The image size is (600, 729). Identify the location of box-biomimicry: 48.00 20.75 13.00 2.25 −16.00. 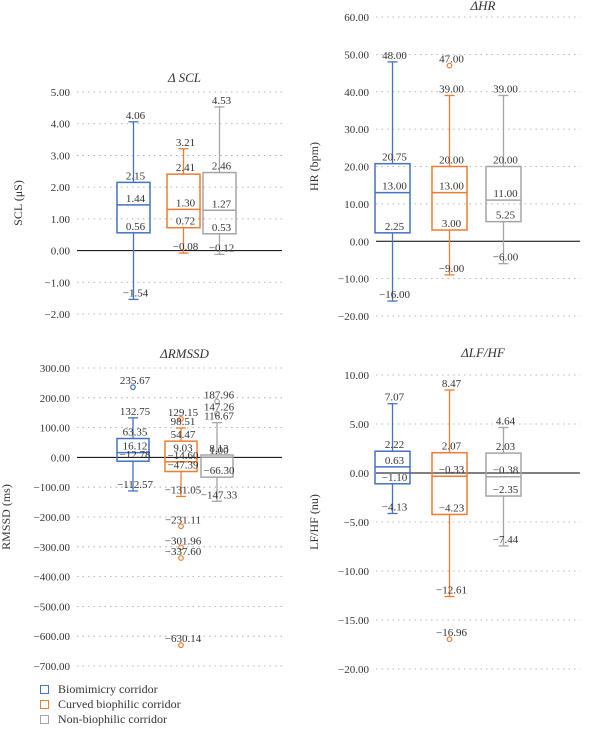
(392, 176).